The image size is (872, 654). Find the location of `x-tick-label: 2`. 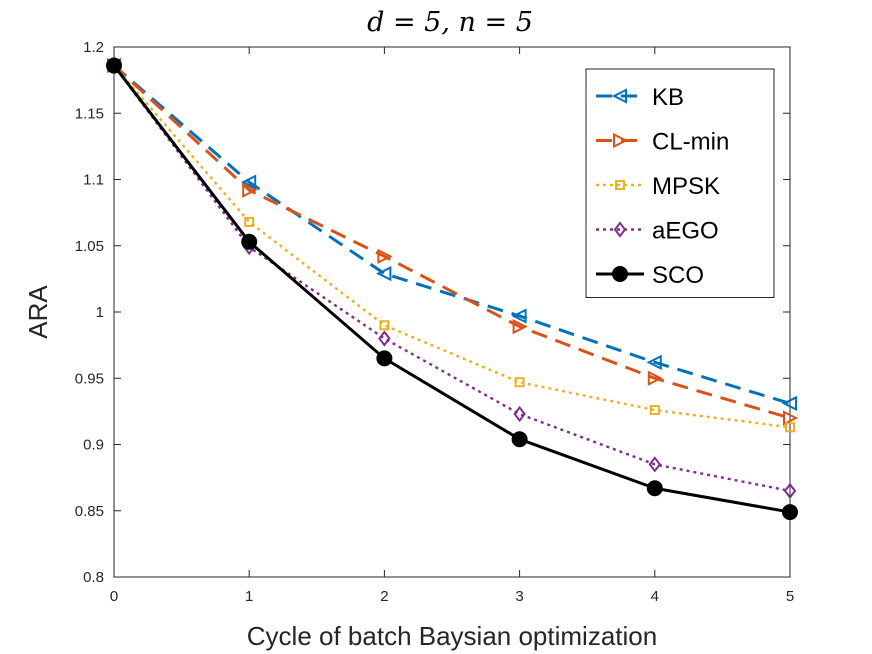

x-tick-label: 2 is located at coordinates (384, 596).